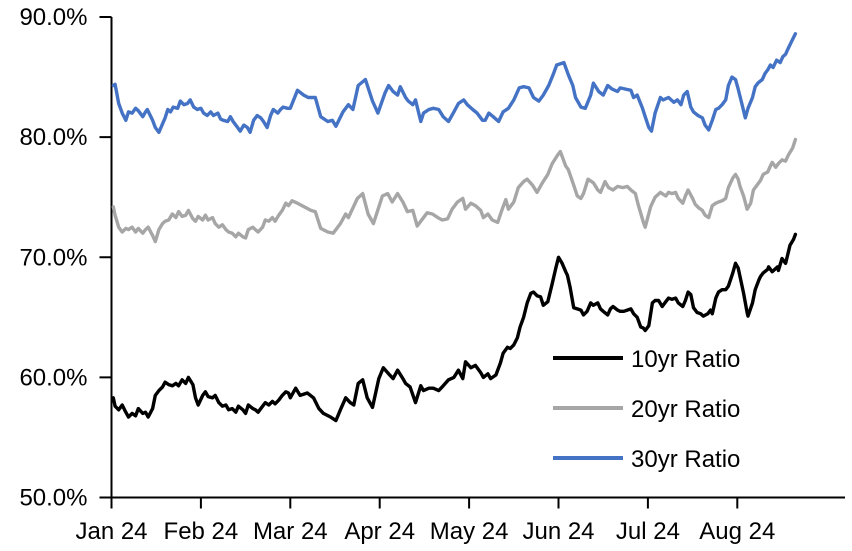  What do you see at coordinates (53, 137) in the screenshot?
I see `y-tick-label: 80.0%` at bounding box center [53, 137].